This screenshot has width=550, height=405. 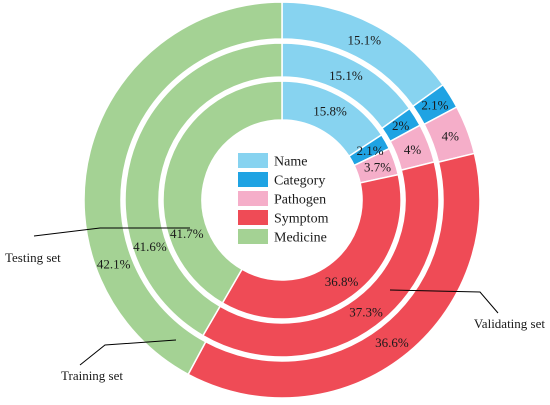 What do you see at coordinates (253, 179) in the screenshot?
I see `legend-swatch-category` at bounding box center [253, 179].